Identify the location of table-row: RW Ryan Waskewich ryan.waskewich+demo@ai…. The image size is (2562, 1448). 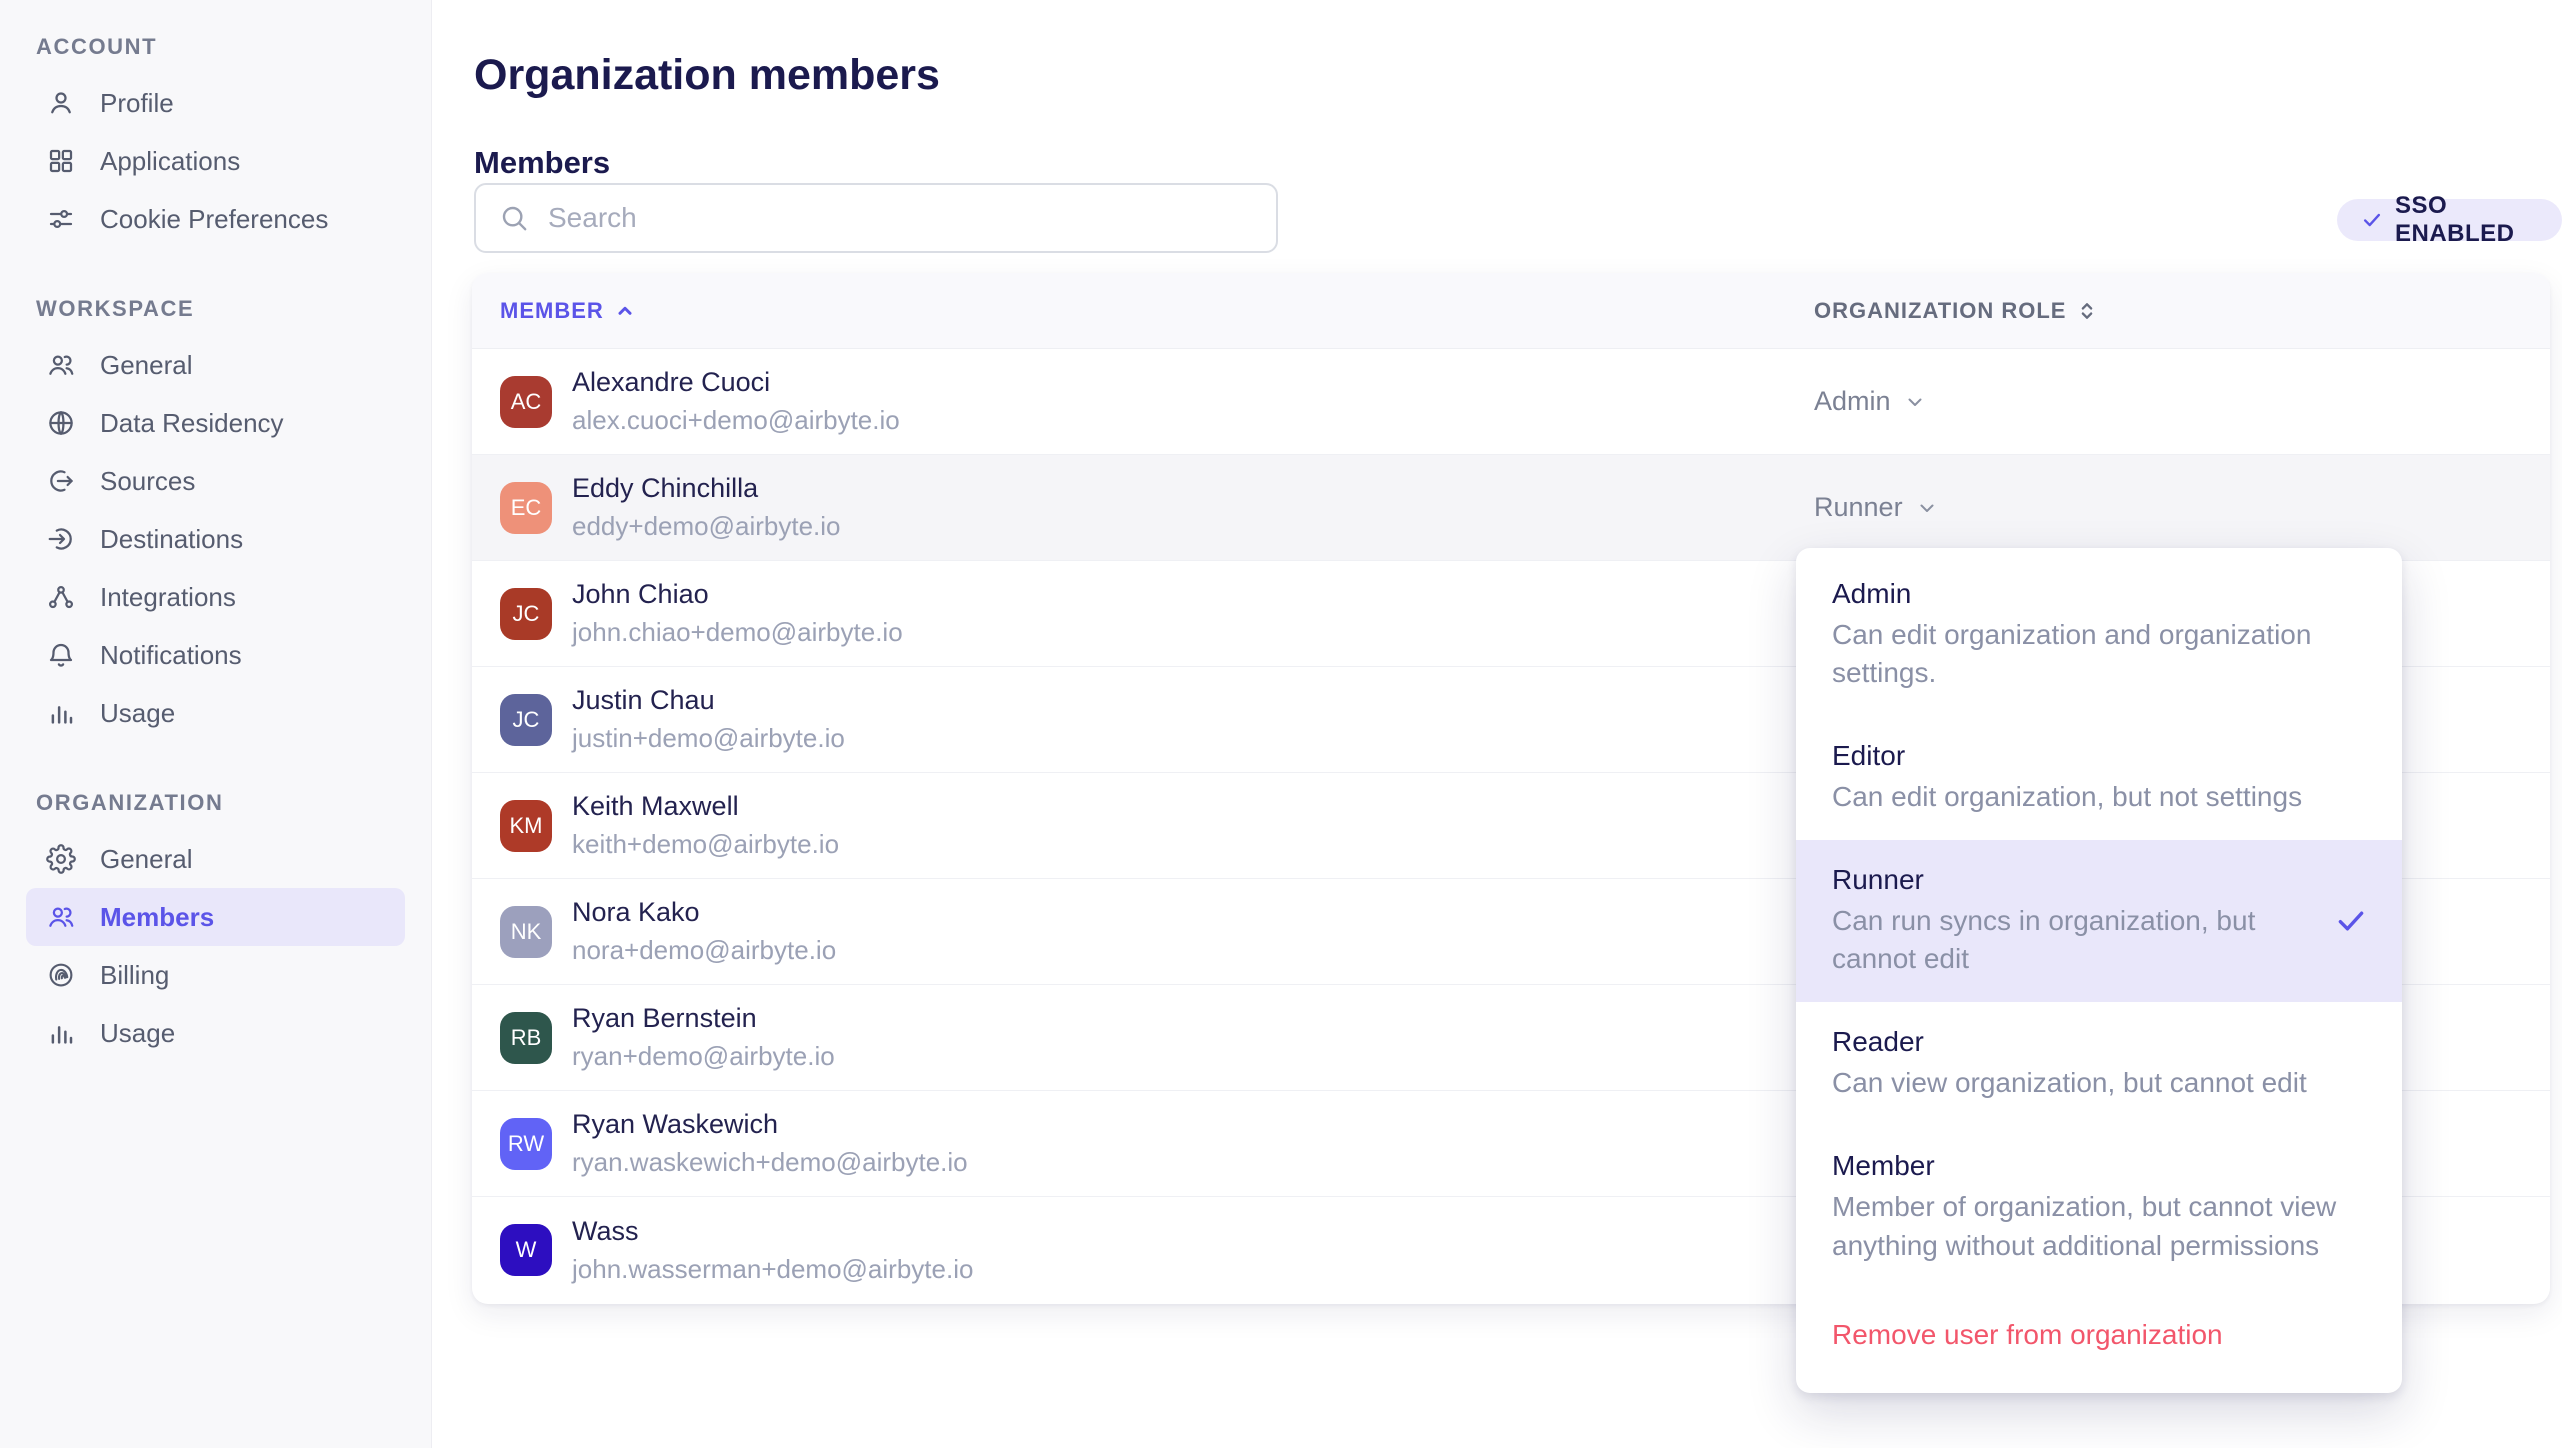
(1511, 1144).